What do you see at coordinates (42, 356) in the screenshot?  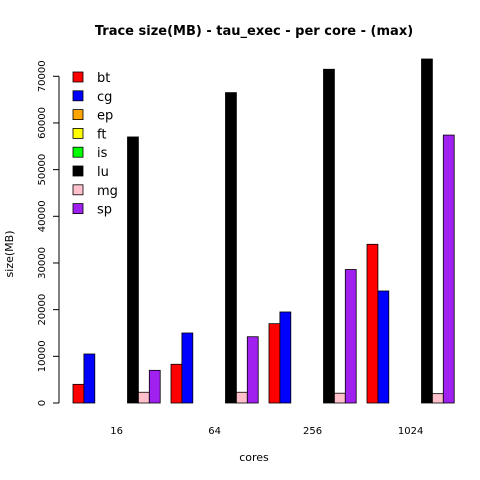 I see `y-tick-label: 10000` at bounding box center [42, 356].